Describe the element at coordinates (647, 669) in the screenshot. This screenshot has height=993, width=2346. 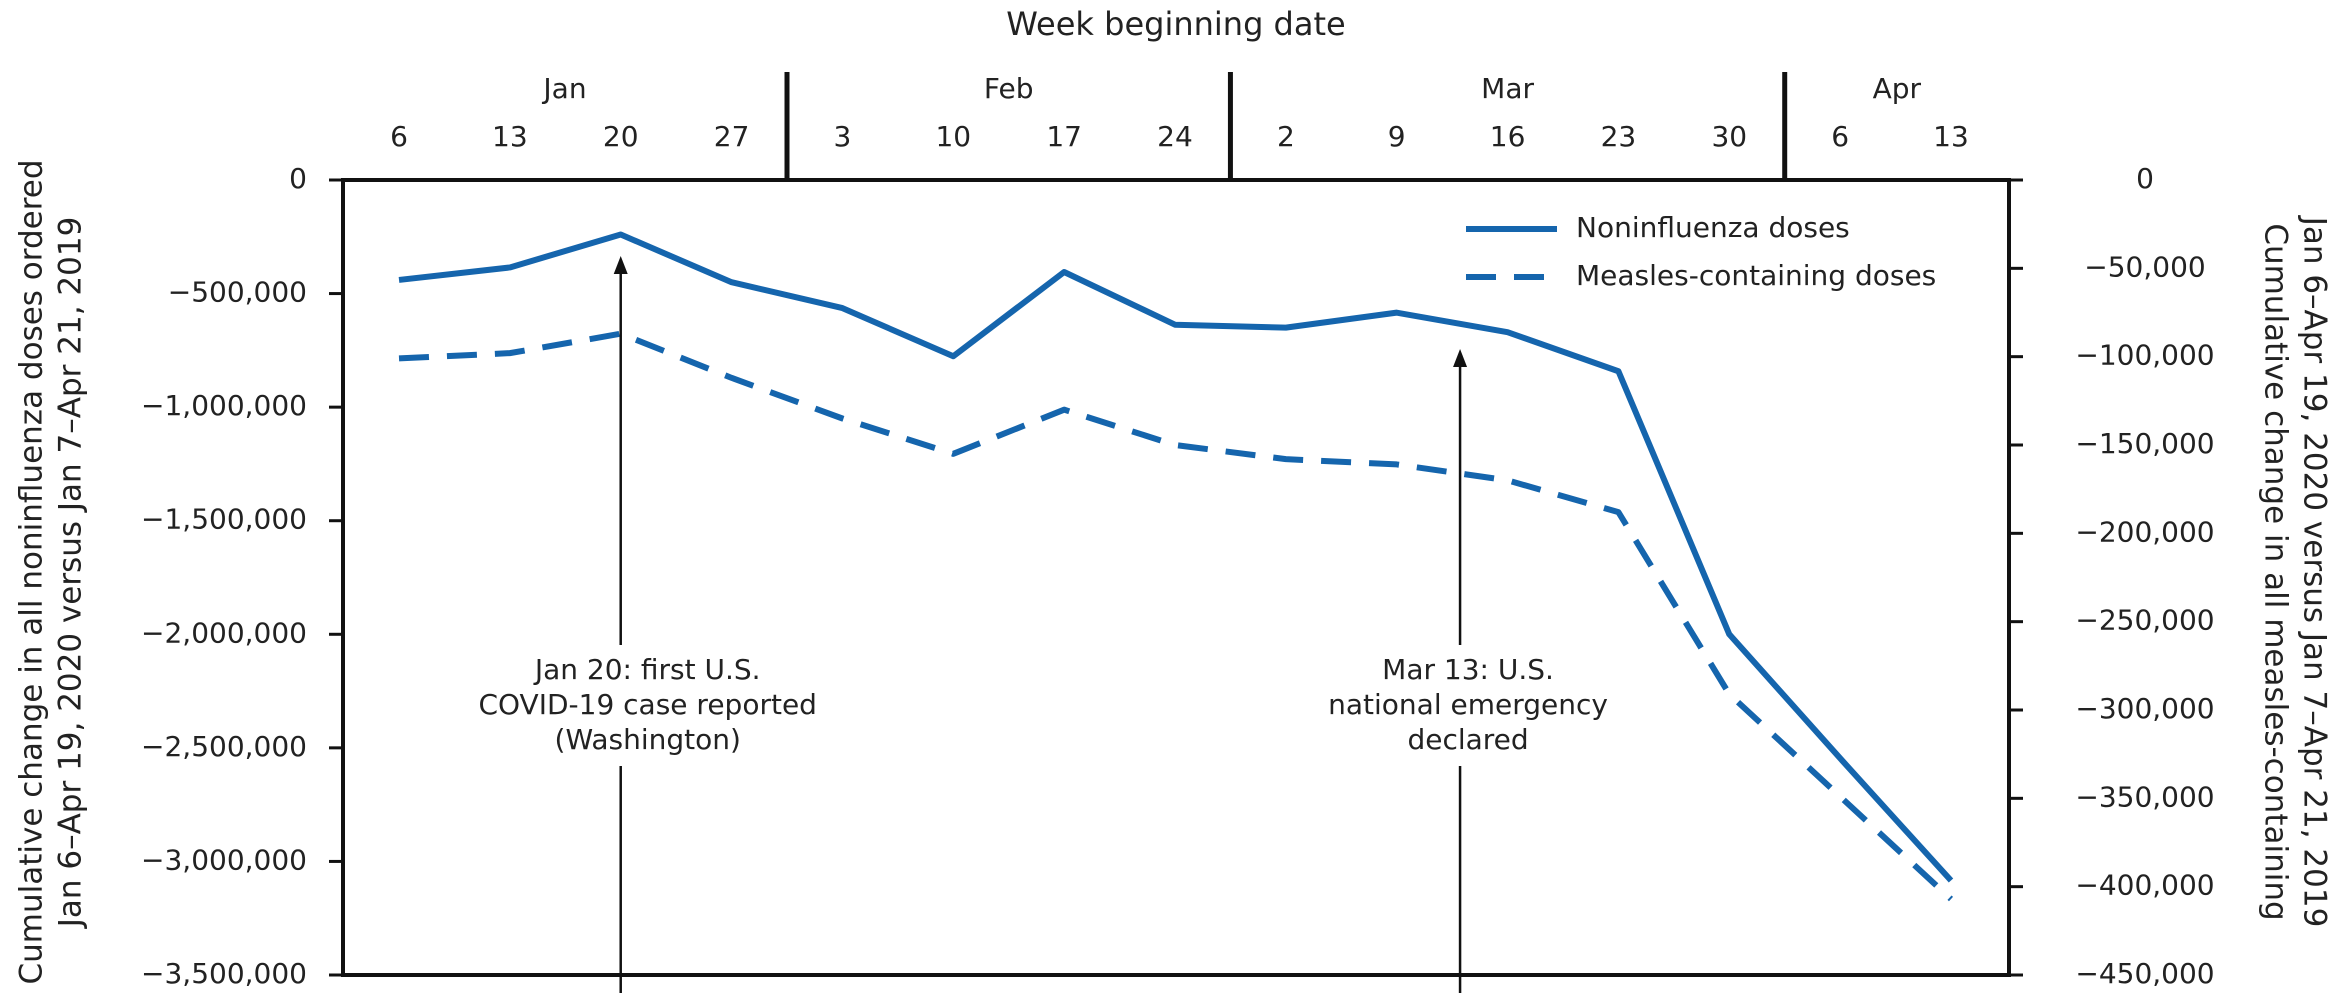
I see `annotation: Jan 20: first U.S.` at that location.